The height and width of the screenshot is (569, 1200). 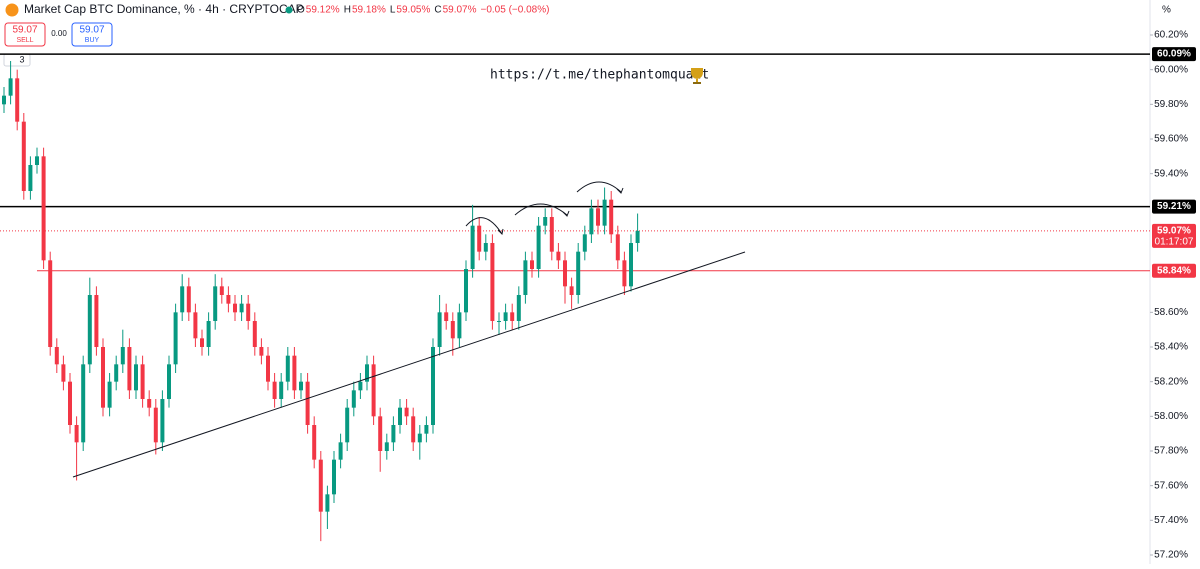 What do you see at coordinates (347, 10) in the screenshot?
I see `ohlc-key: H` at bounding box center [347, 10].